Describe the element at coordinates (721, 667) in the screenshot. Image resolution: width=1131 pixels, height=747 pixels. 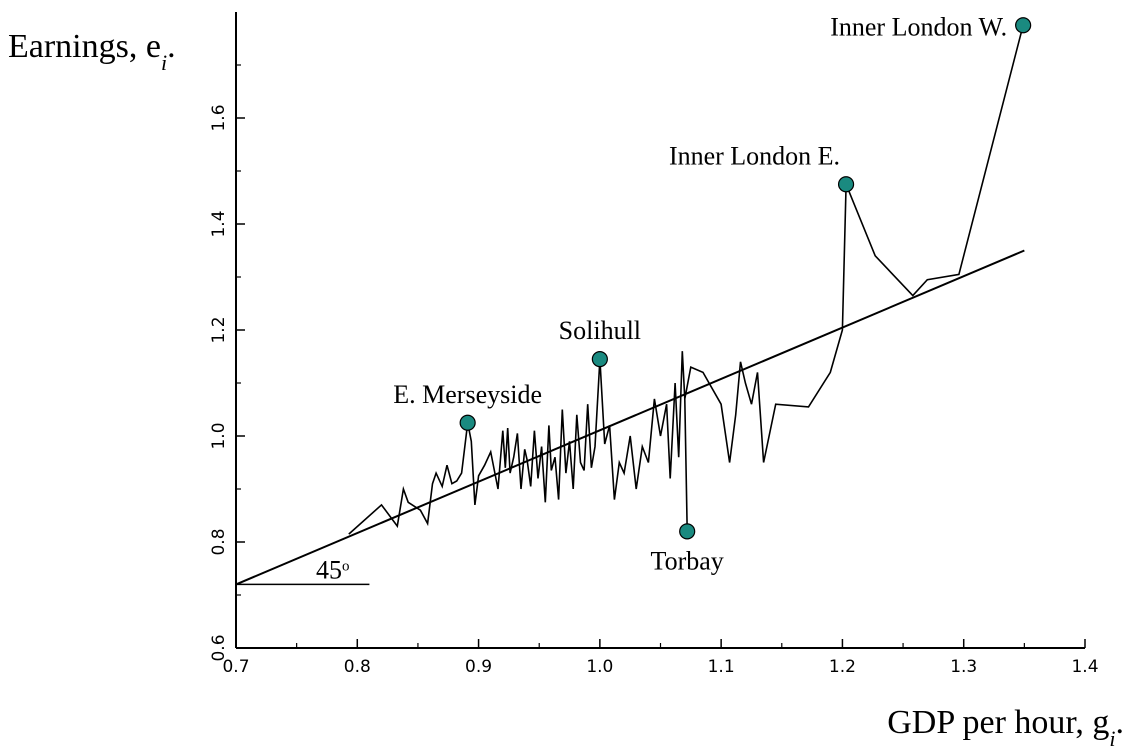
I see `x-tick-label: 1.1` at that location.